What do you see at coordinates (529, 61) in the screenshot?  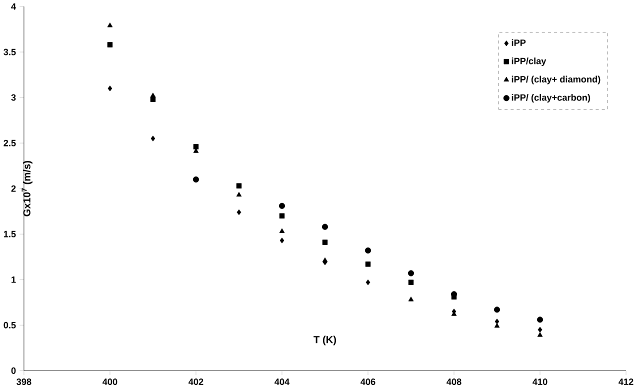 I see `legend-label: iPP/clay` at bounding box center [529, 61].